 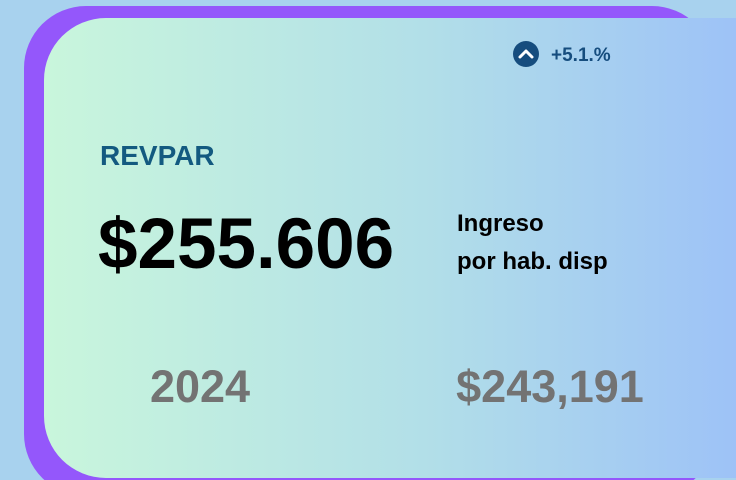 I want to click on comparison-year: 2024, so click(x=200, y=386).